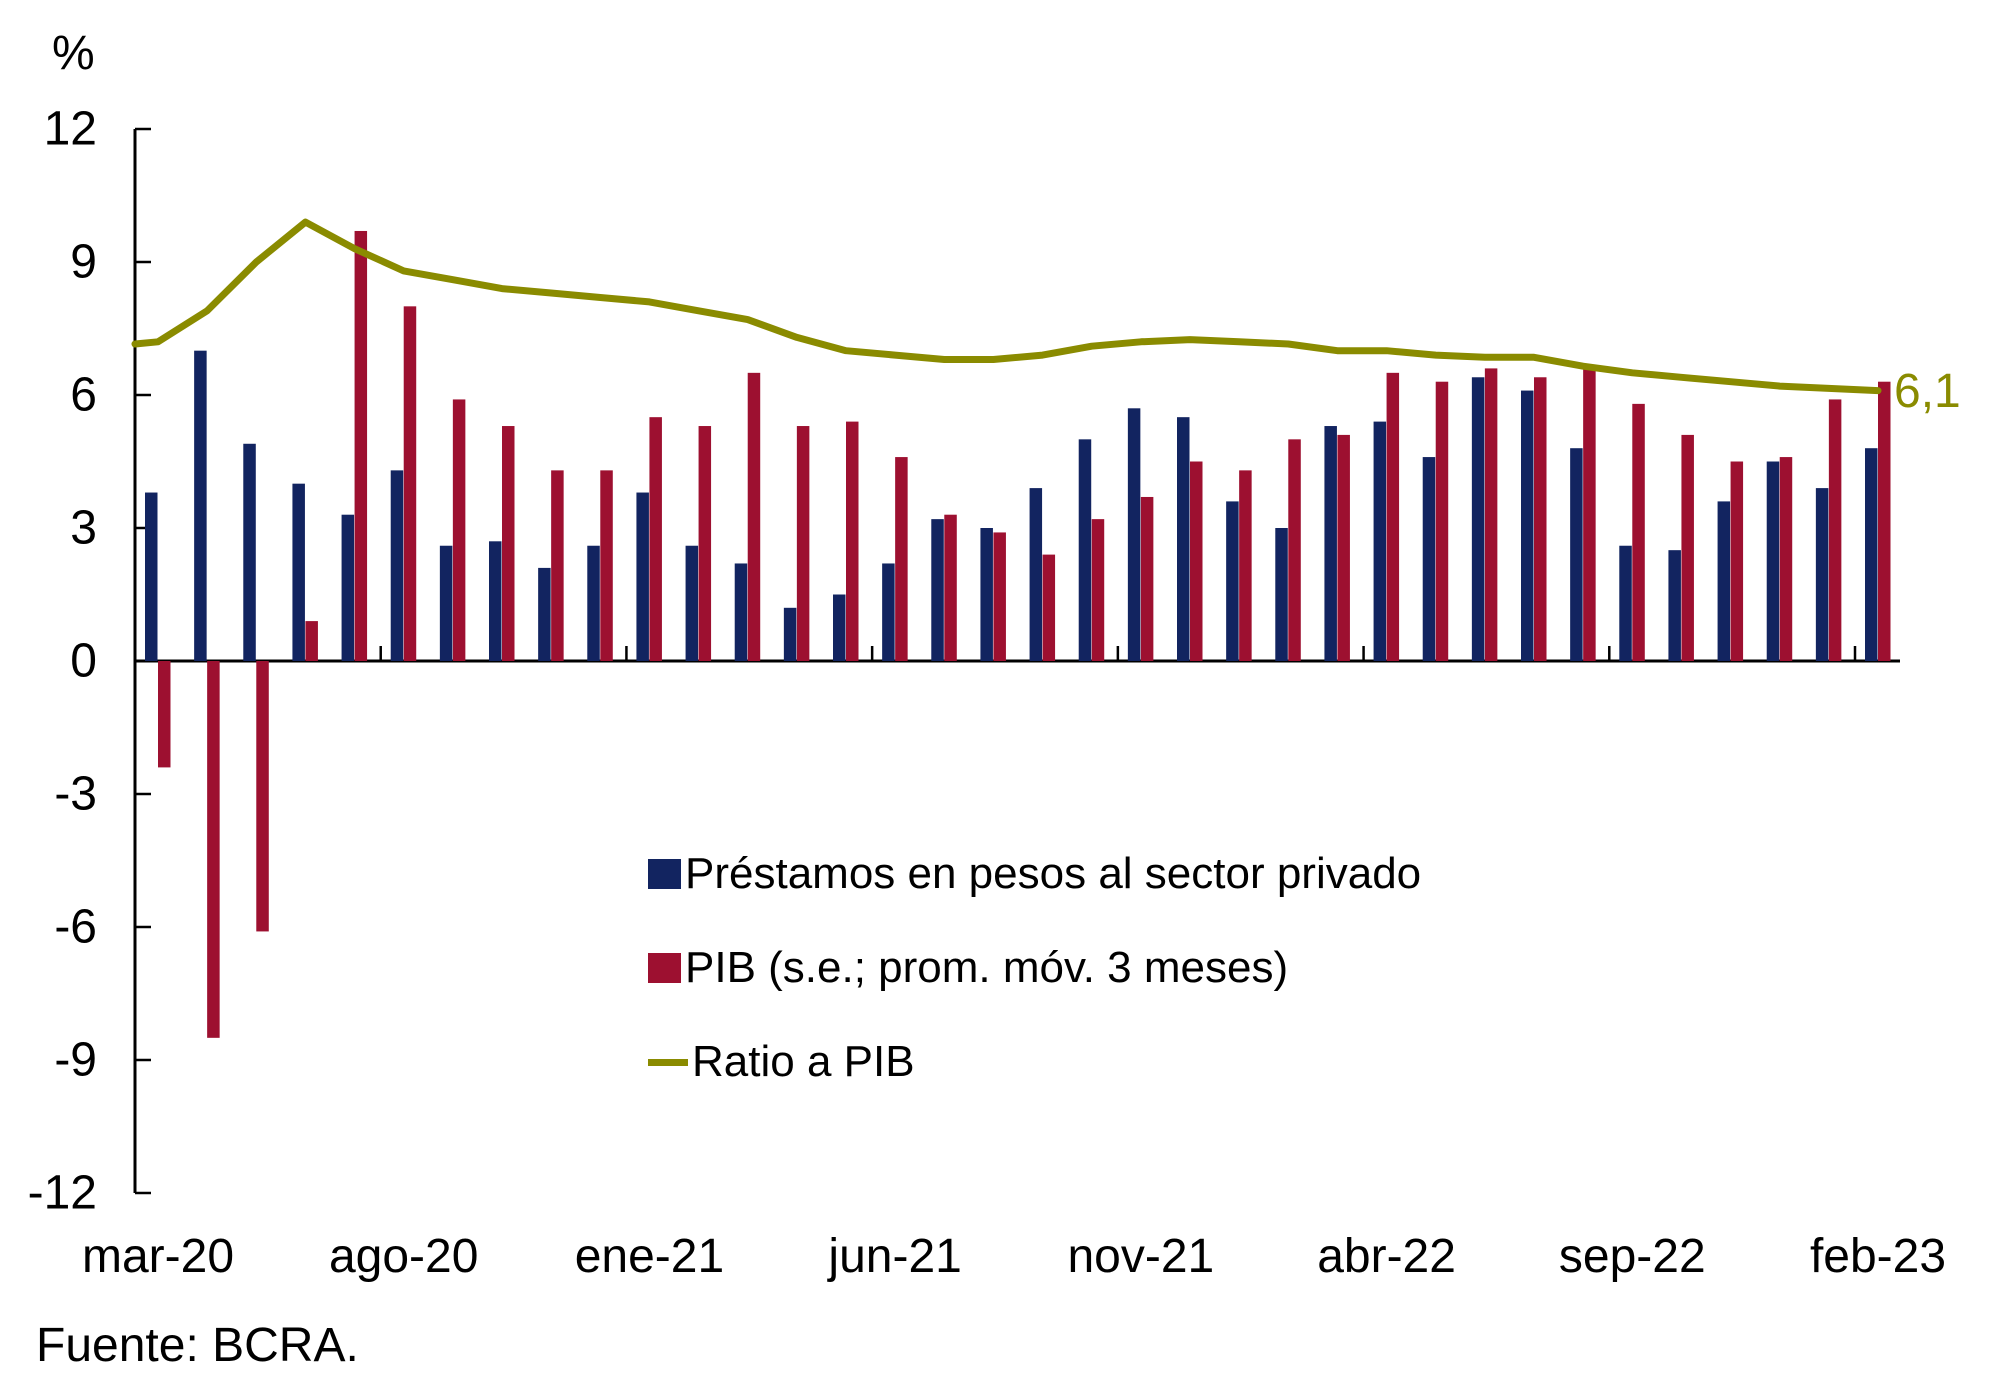  Describe the element at coordinates (83, 661) in the screenshot. I see `y-tick-label-0: 0` at that location.